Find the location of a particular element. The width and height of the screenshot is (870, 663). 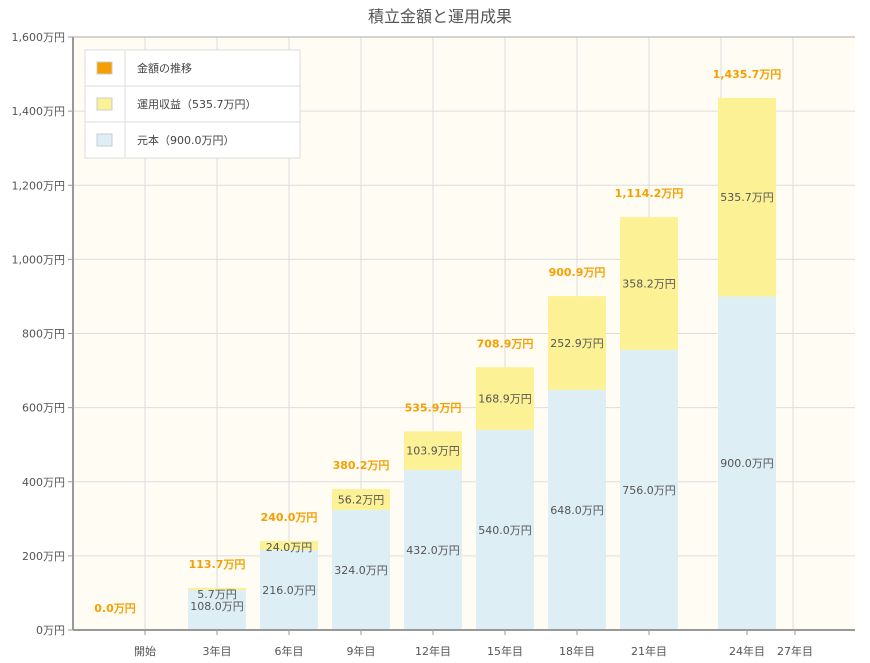

bar-data-label: 756.0万円 is located at coordinates (649, 490).